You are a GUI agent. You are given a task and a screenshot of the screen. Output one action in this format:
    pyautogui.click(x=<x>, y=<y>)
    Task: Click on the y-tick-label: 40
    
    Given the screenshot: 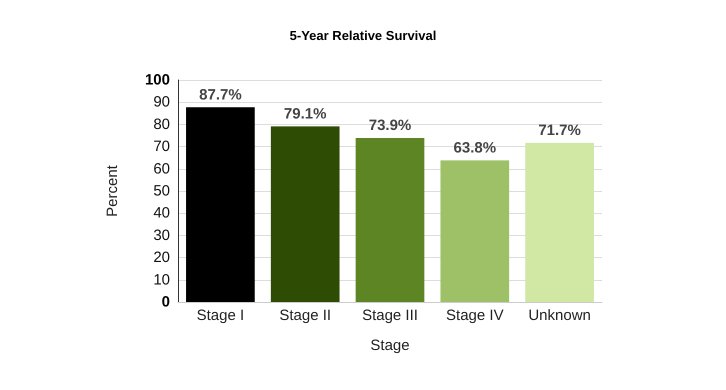 What is the action you would take?
    pyautogui.click(x=161, y=213)
    